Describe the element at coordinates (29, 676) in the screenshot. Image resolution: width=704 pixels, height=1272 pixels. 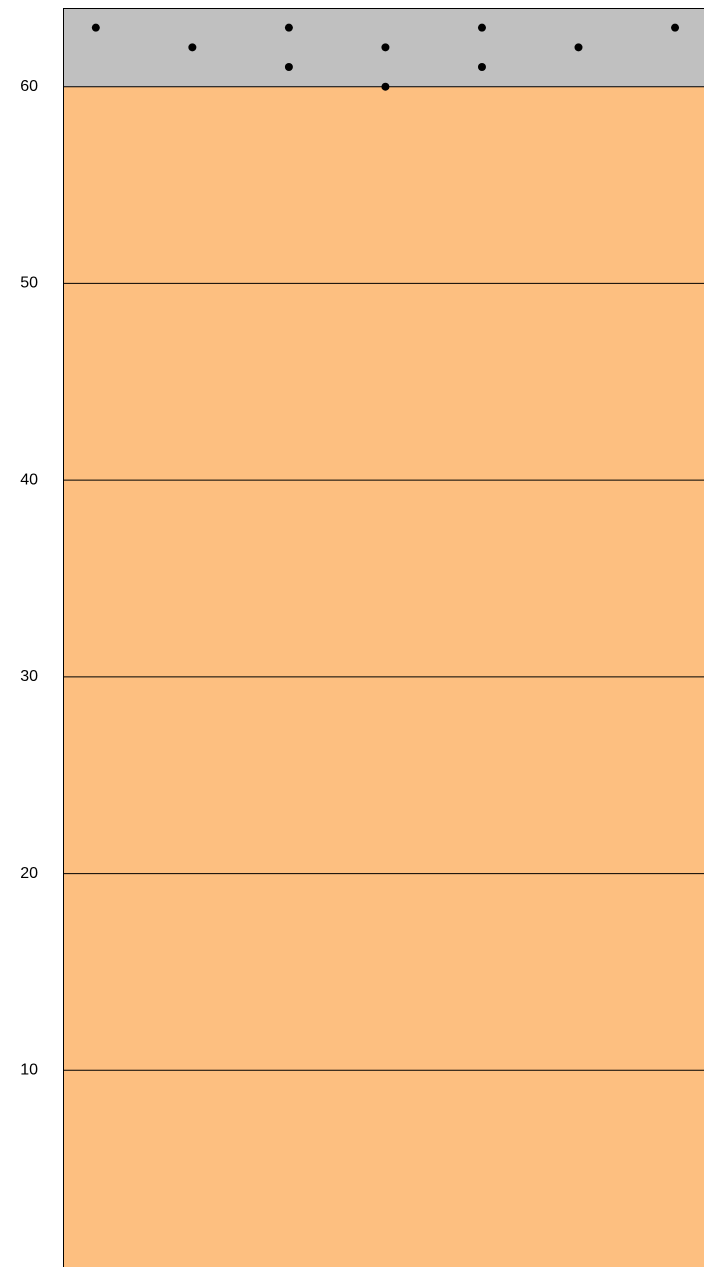
I see `y-tick-label: 30` at that location.